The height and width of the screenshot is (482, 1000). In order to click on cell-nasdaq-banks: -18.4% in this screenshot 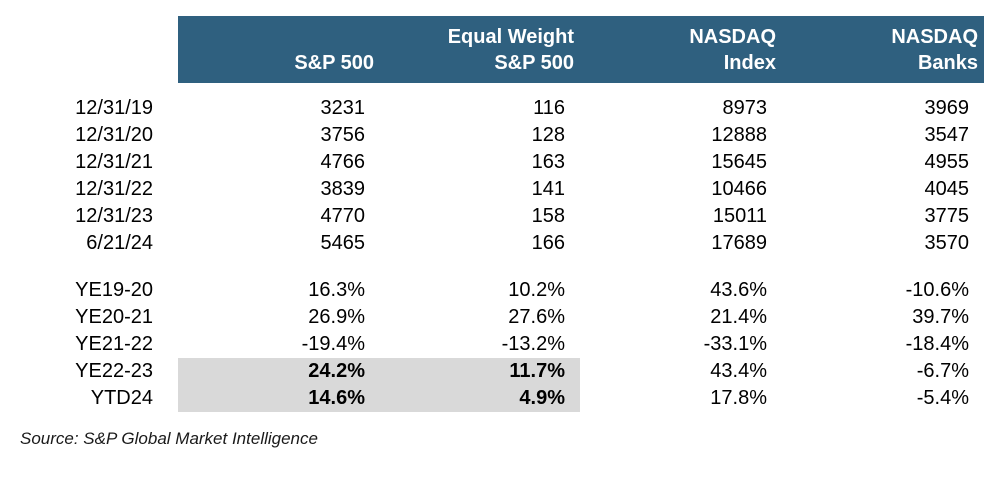, I will do `click(937, 344)`.